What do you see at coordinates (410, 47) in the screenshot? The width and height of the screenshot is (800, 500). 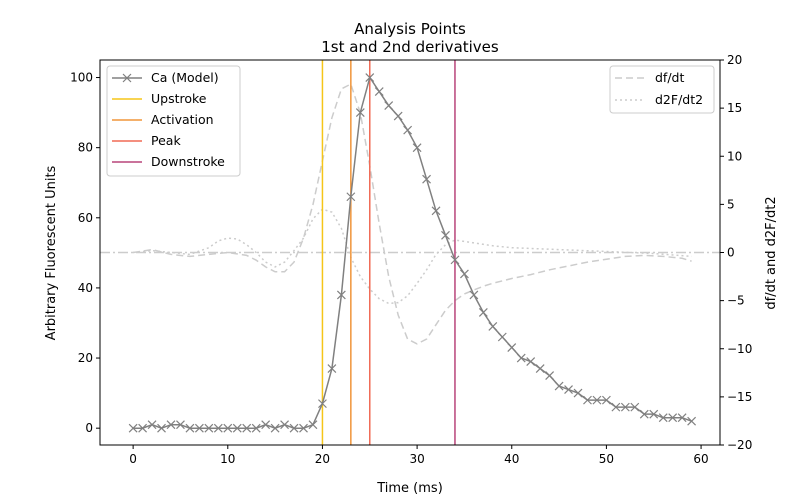 I see `chart-subtitle: 1st and 2nd derivatives` at bounding box center [410, 47].